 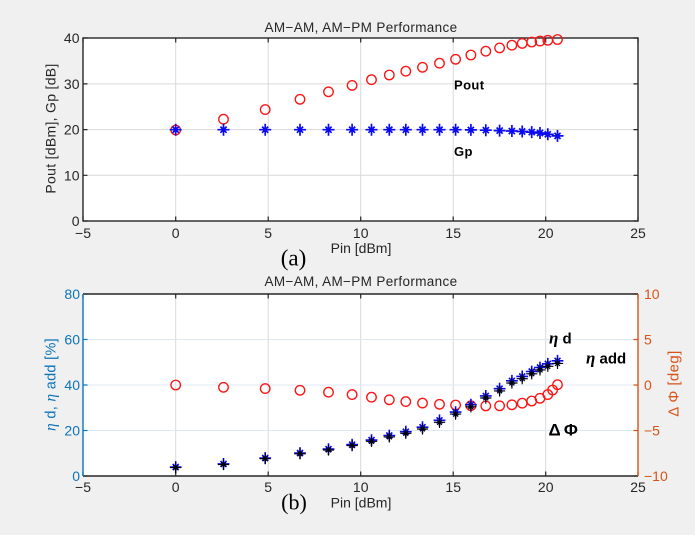 I want to click on svg-text: 80, so click(x=72, y=294).